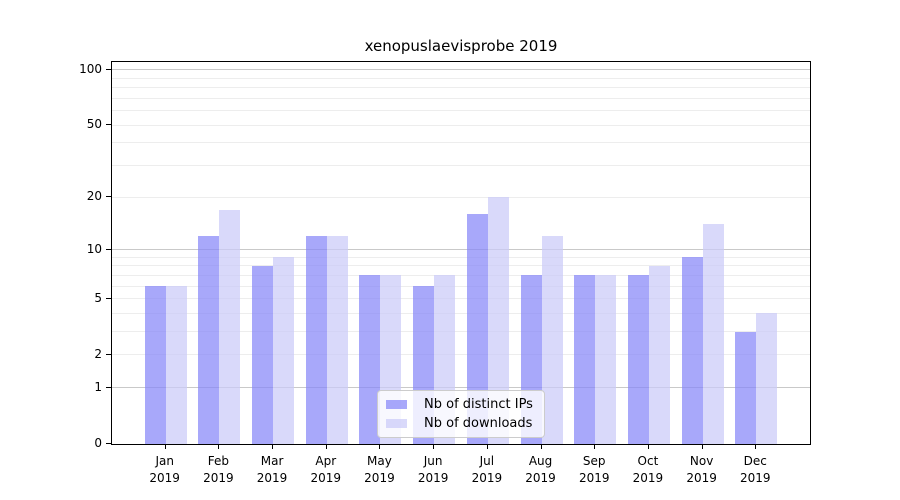 The image size is (900, 500). Describe the element at coordinates (755, 469) in the screenshot. I see `x-tick-label-dec: Dec 2019` at that location.